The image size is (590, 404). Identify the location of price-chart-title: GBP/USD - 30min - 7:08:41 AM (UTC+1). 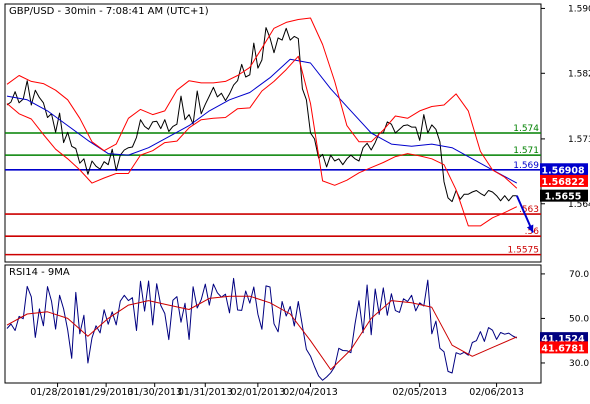
(109, 11).